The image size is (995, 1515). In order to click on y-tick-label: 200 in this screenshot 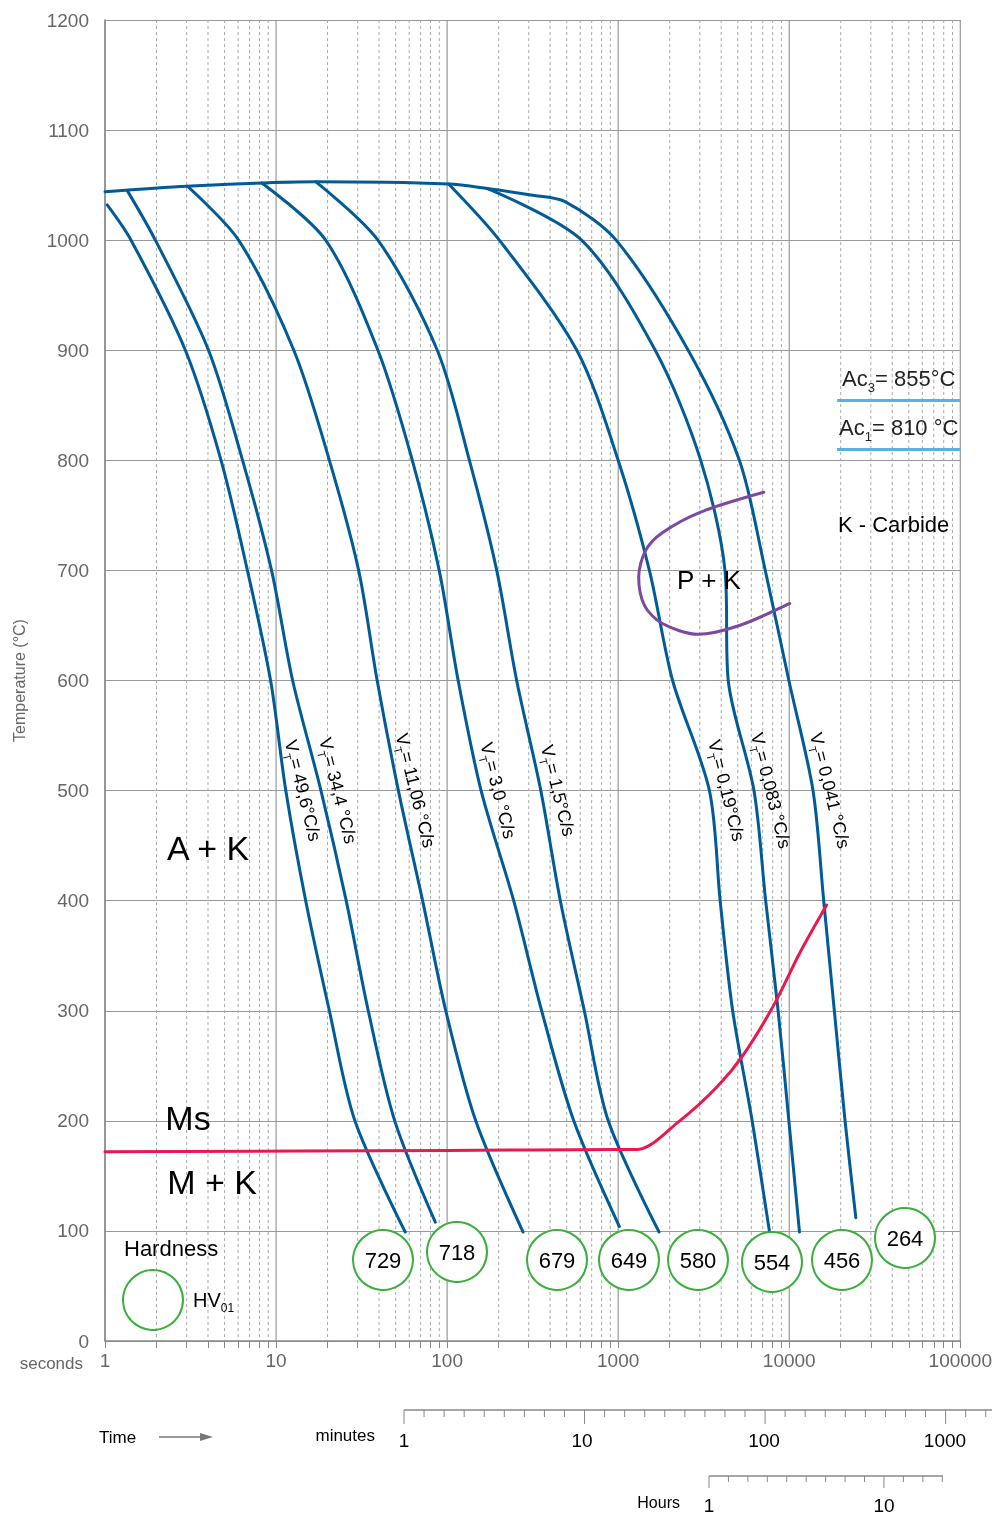, I will do `click(73, 1121)`.